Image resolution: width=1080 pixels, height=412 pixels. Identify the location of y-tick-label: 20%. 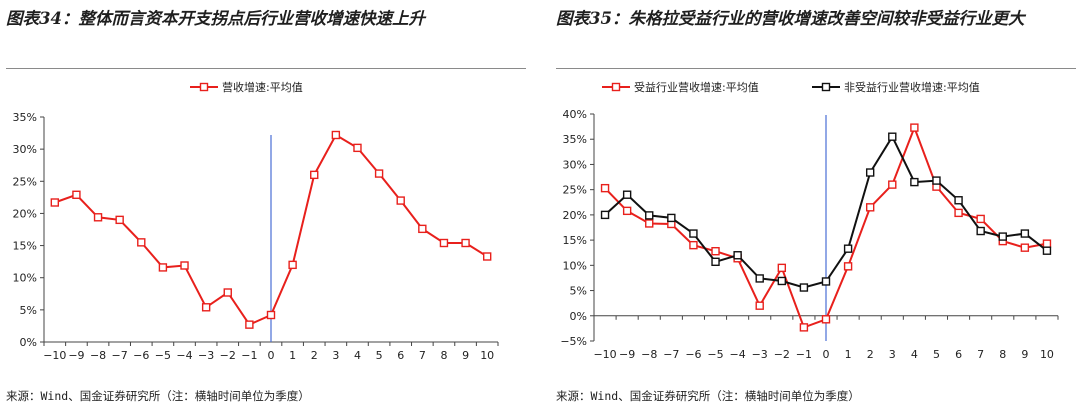
(575, 215).